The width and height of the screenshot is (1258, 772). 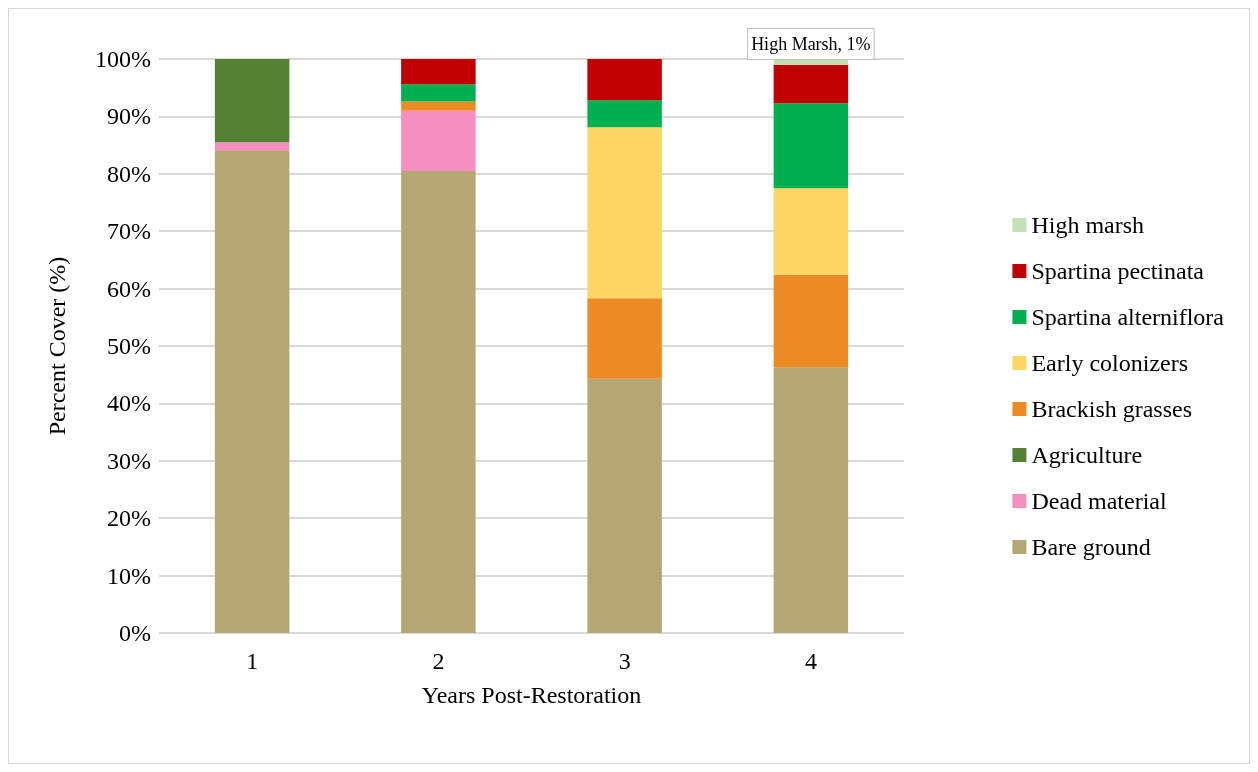 I want to click on legend-label: Dead material, so click(x=1099, y=501).